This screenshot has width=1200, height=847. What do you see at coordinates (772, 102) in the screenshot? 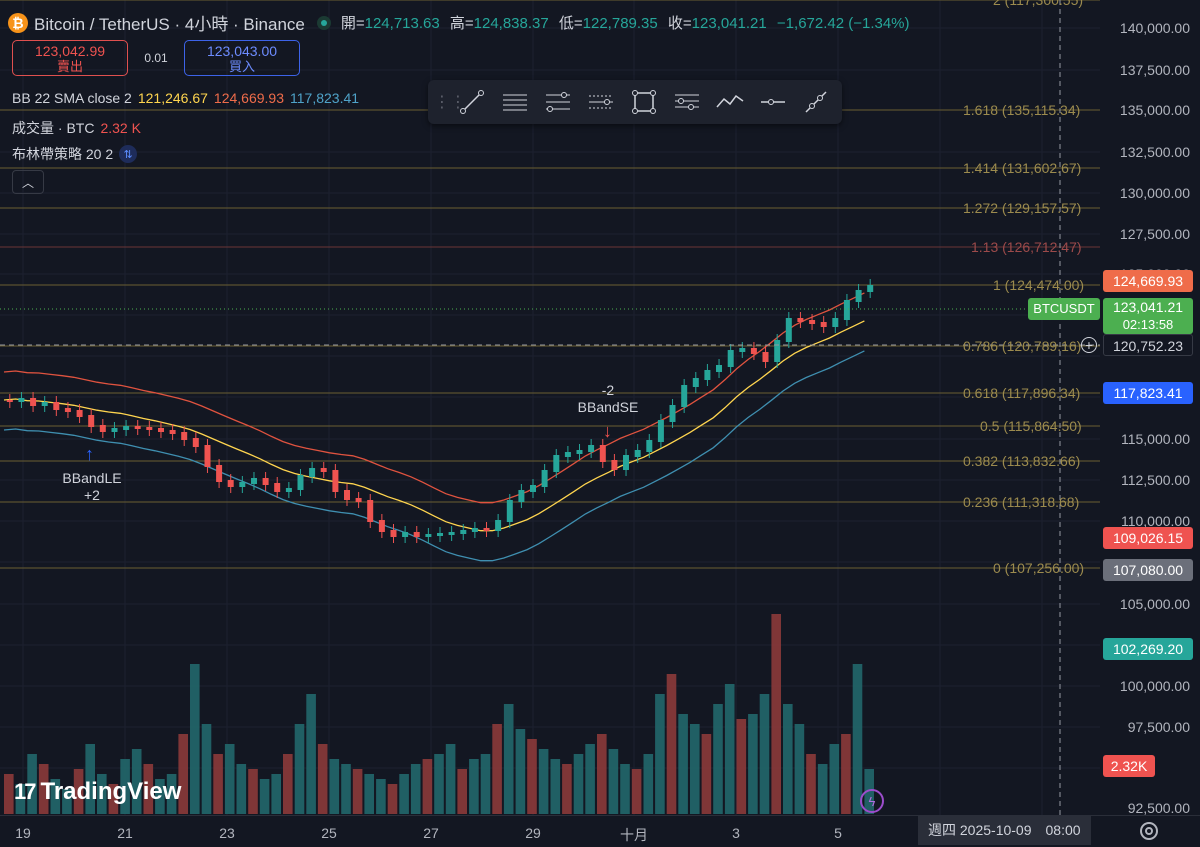
I see `horizontal-ray-icon` at bounding box center [772, 102].